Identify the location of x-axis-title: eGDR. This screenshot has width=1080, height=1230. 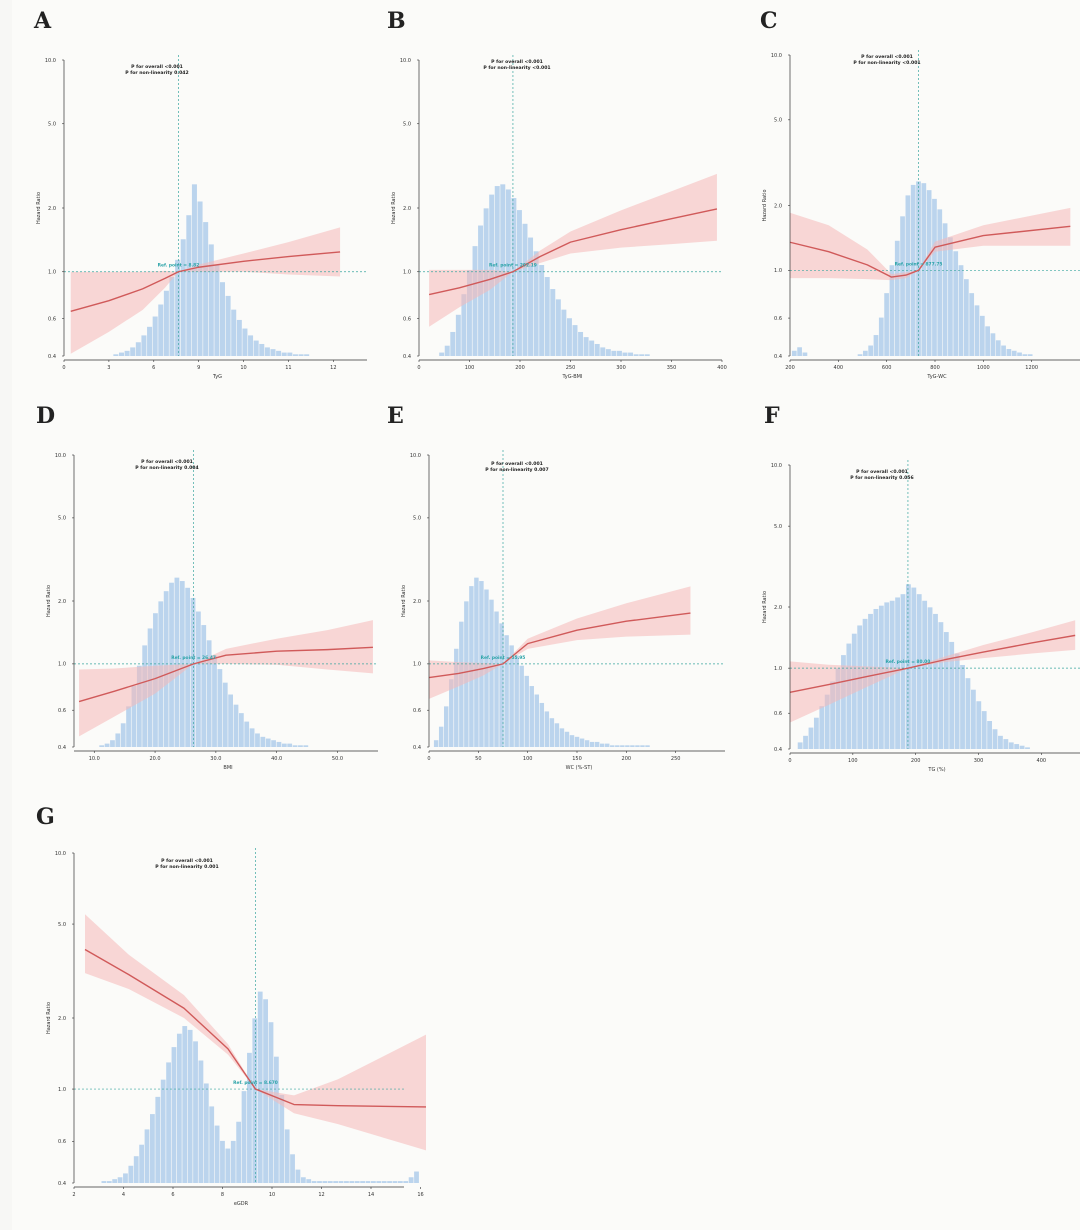
(241, 1204).